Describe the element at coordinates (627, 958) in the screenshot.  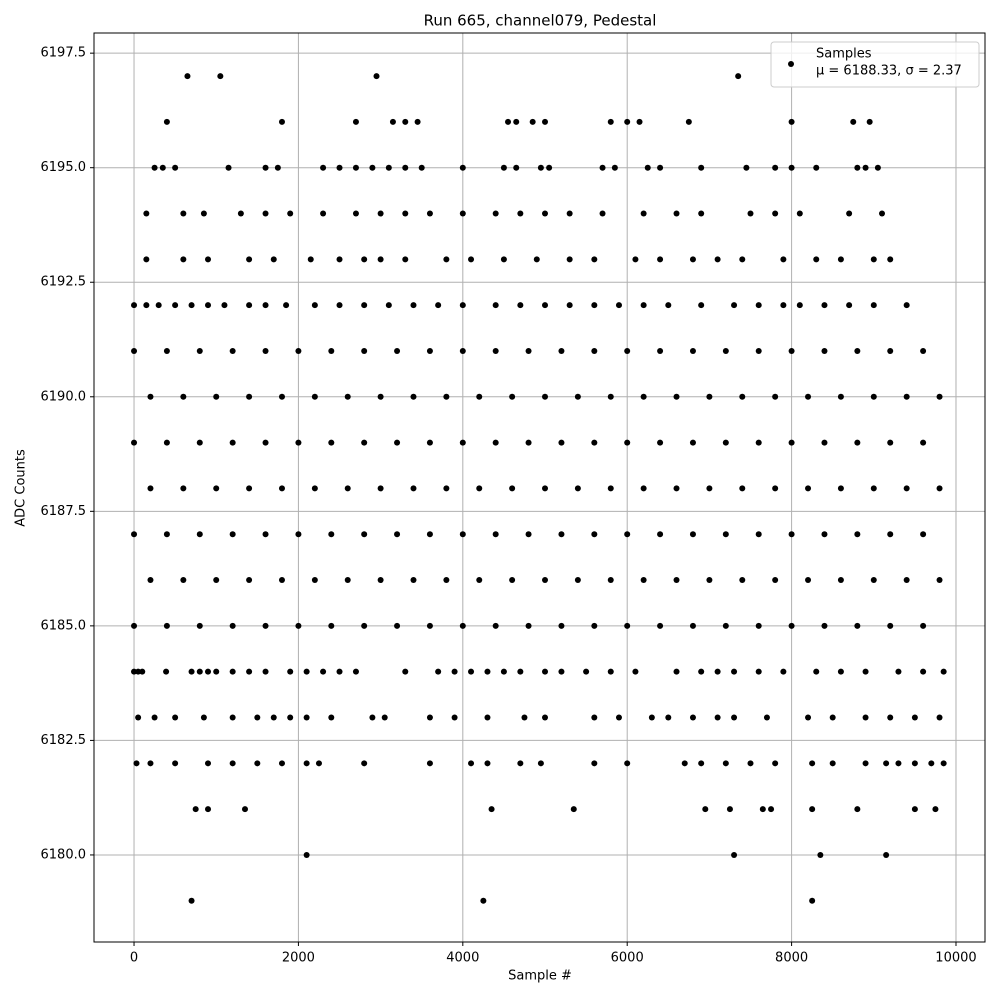
I see `x-tick-label: 6000` at that location.